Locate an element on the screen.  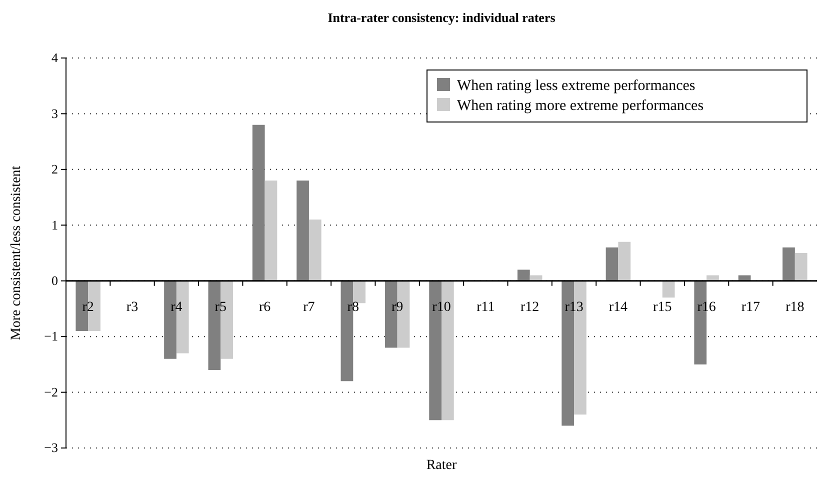
x-tick-label: r7 is located at coordinates (309, 307).